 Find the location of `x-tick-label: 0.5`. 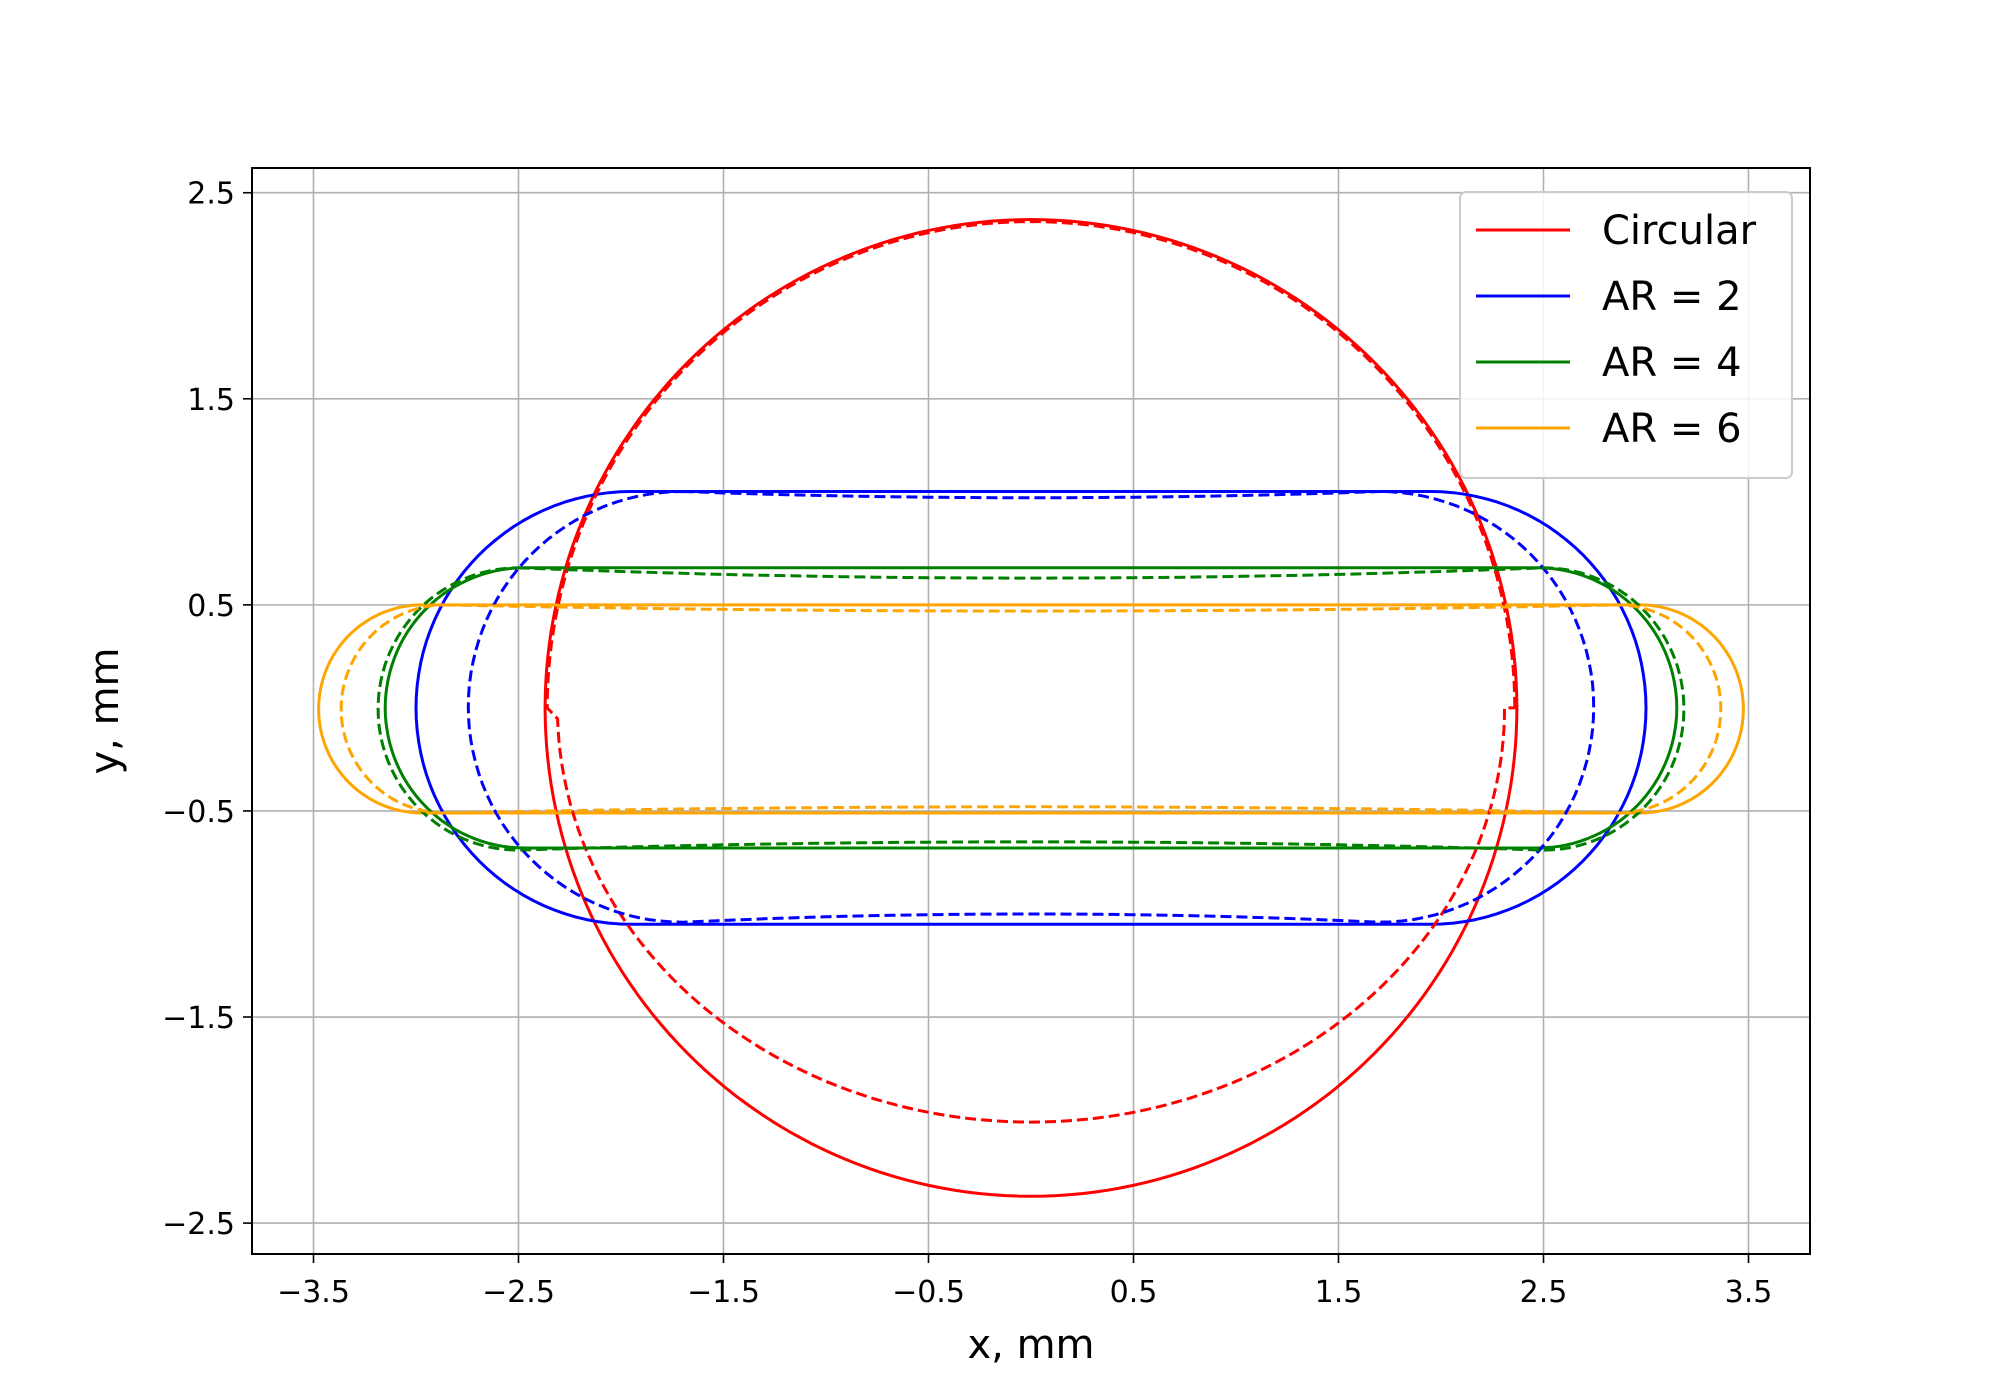

x-tick-label: 0.5 is located at coordinates (1134, 1292).